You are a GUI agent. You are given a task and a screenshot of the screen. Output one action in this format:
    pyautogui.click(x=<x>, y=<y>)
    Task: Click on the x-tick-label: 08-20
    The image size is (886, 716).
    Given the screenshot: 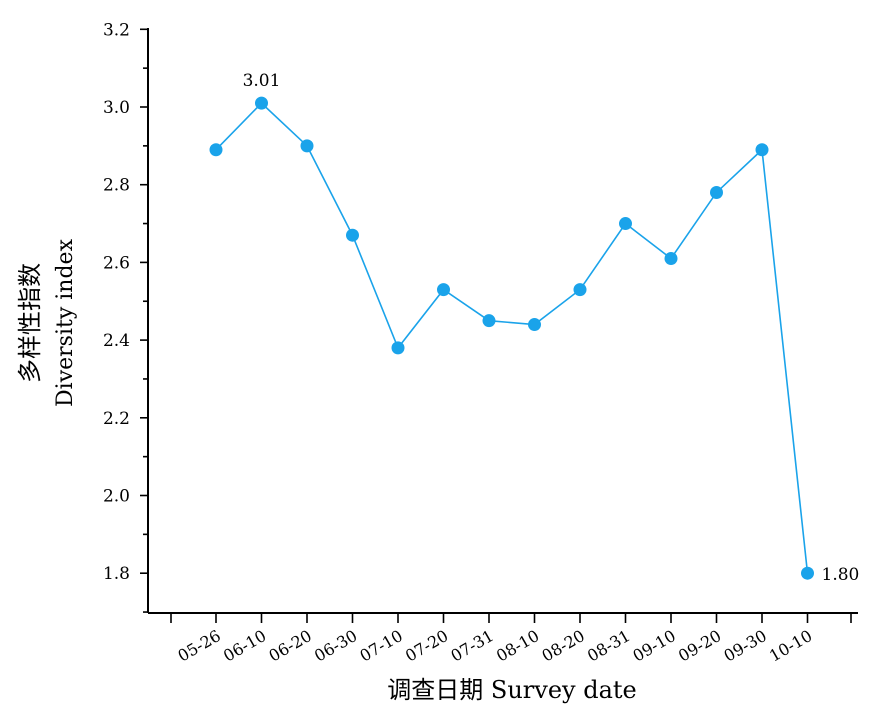 What is the action you would take?
    pyautogui.click(x=563, y=646)
    